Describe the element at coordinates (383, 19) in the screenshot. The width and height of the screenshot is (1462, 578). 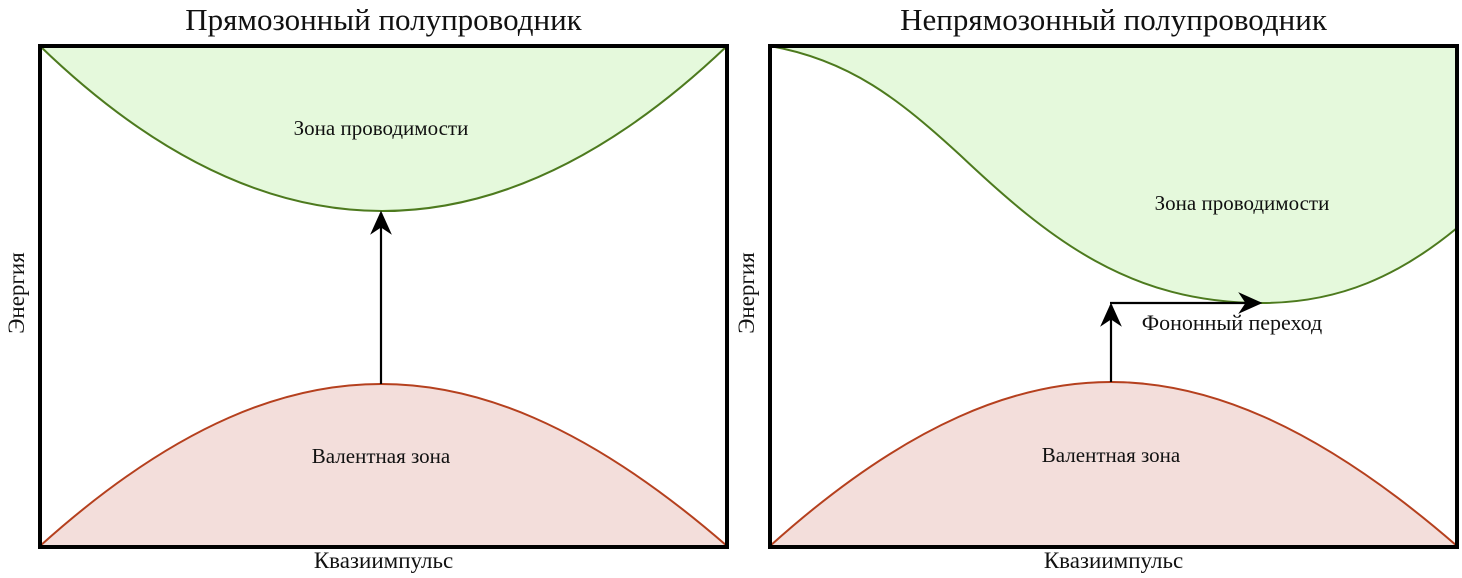
I see `direct-gap-title: Прямозонный полупроводник` at that location.